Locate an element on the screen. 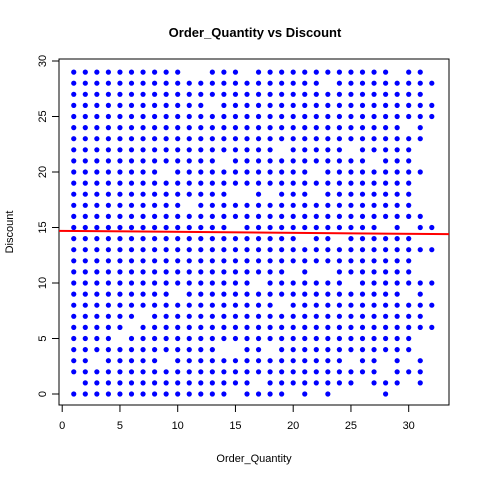  y-axis: 0 5 10 15 20 25 30 is located at coordinates (48, 226).